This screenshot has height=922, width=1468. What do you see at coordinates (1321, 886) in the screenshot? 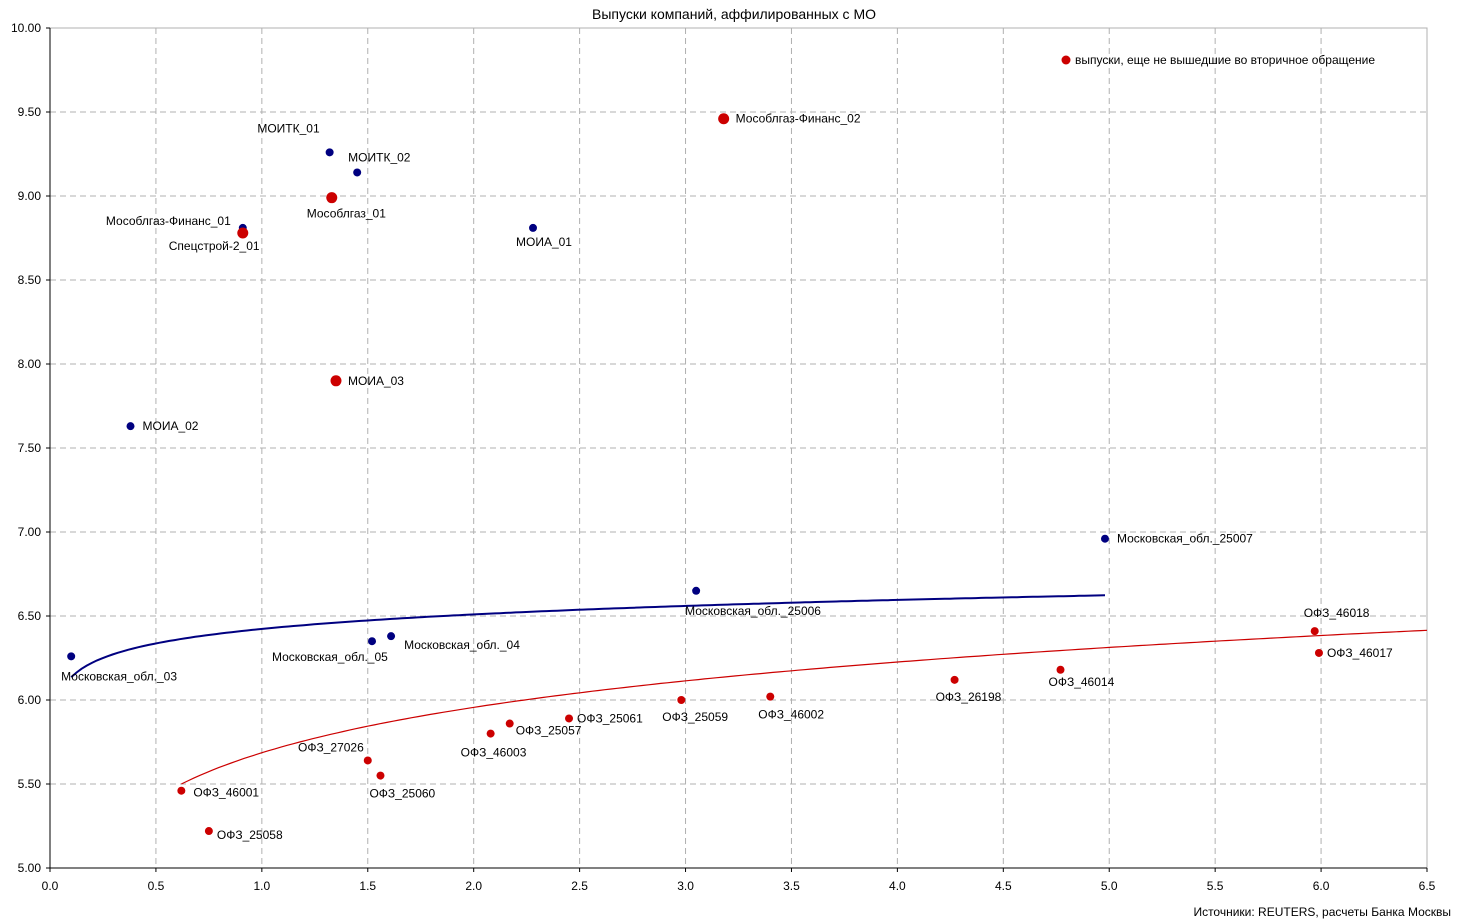
I see `x-tick-label: 6.0` at bounding box center [1321, 886].